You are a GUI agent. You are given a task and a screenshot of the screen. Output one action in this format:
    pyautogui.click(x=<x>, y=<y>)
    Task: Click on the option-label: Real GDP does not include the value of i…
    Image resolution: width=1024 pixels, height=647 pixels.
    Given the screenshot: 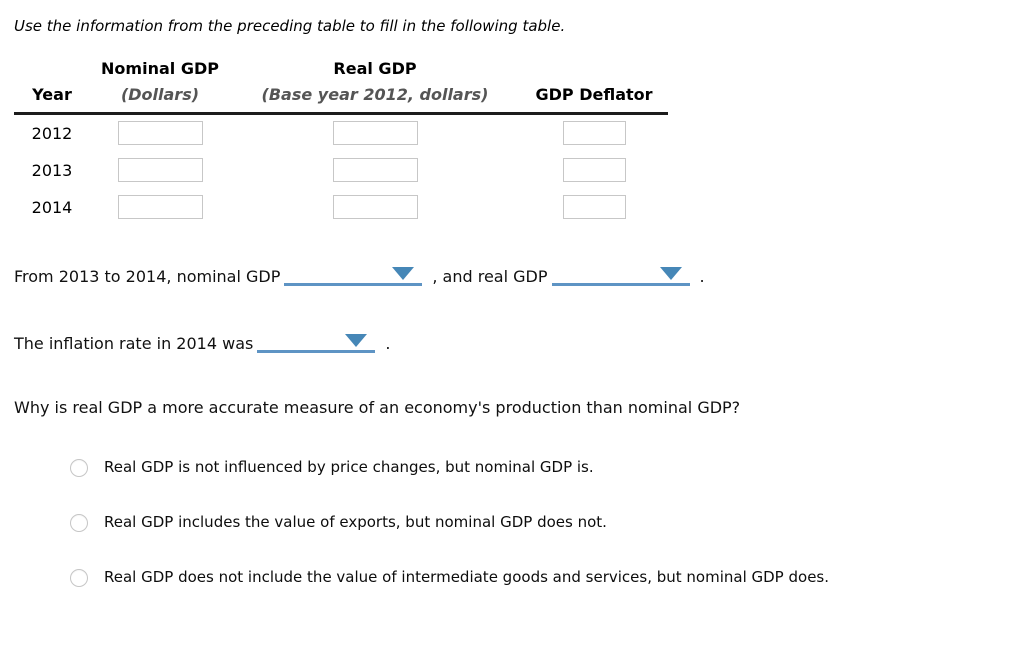 What is the action you would take?
    pyautogui.click(x=467, y=577)
    